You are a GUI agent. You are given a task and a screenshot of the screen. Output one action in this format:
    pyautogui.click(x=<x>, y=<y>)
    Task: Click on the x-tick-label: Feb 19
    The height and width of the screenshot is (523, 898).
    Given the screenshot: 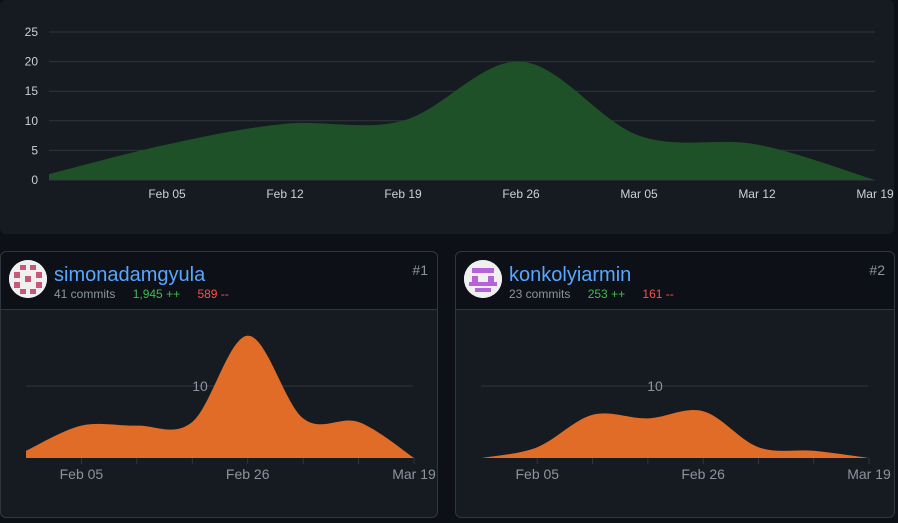 What is the action you would take?
    pyautogui.click(x=403, y=194)
    